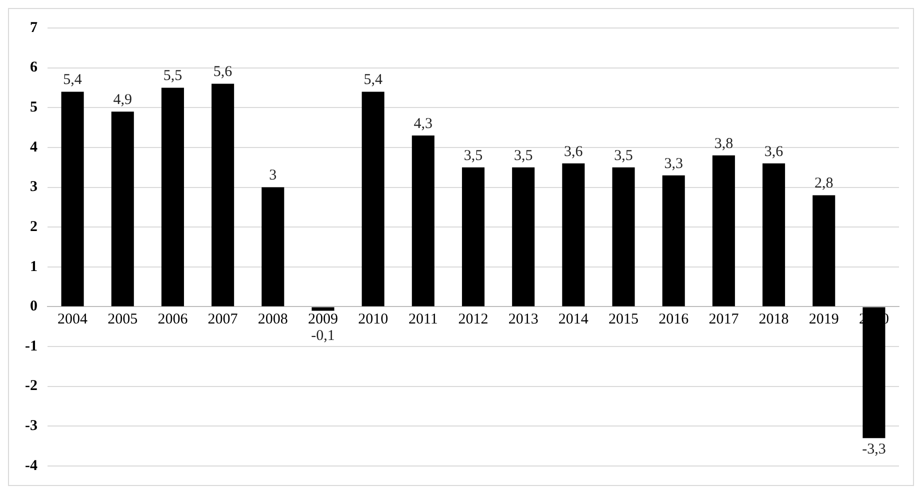 The height and width of the screenshot is (494, 922). What do you see at coordinates (34, 28) in the screenshot?
I see `y-tick-label: 7` at bounding box center [34, 28].